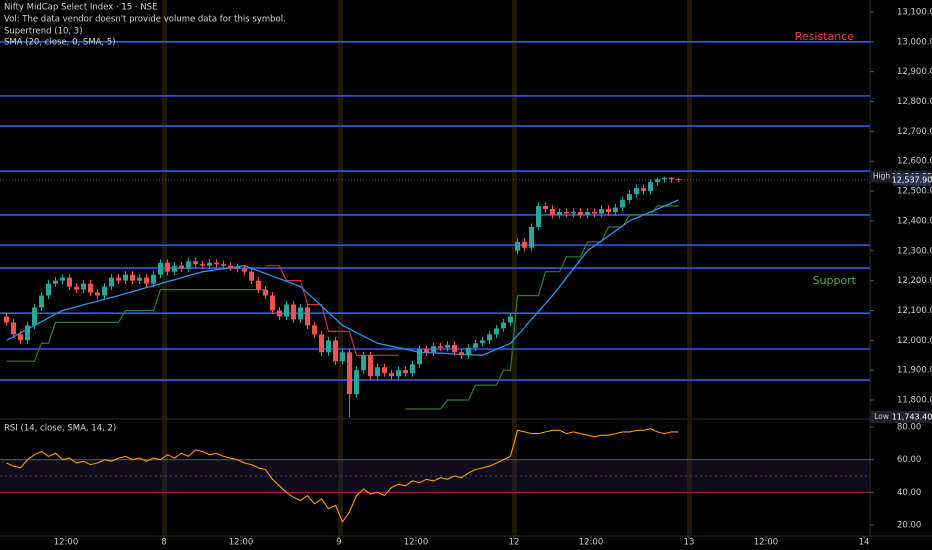 The height and width of the screenshot is (550, 932). Describe the element at coordinates (825, 36) in the screenshot. I see `annotation: Resistance` at that location.